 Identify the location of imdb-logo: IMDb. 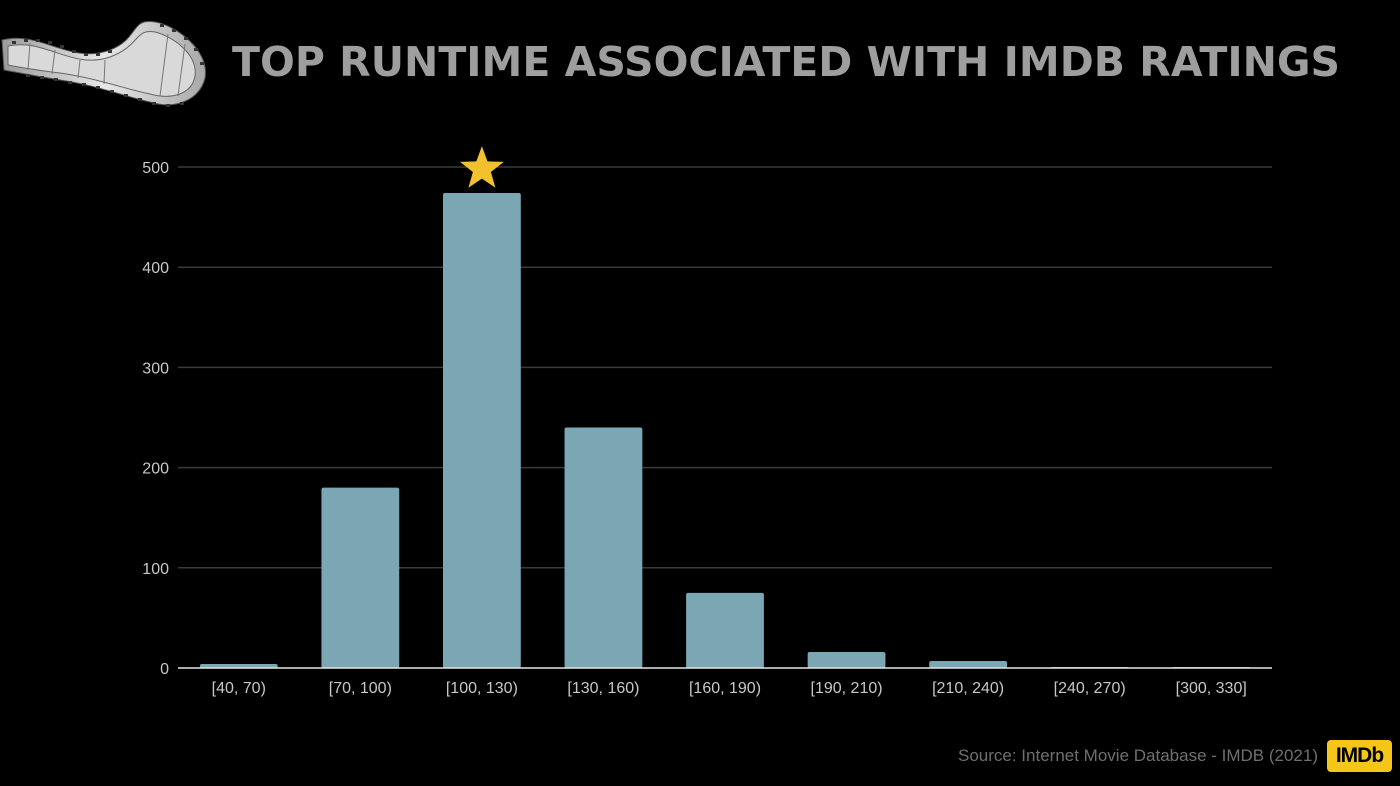
(1359, 756).